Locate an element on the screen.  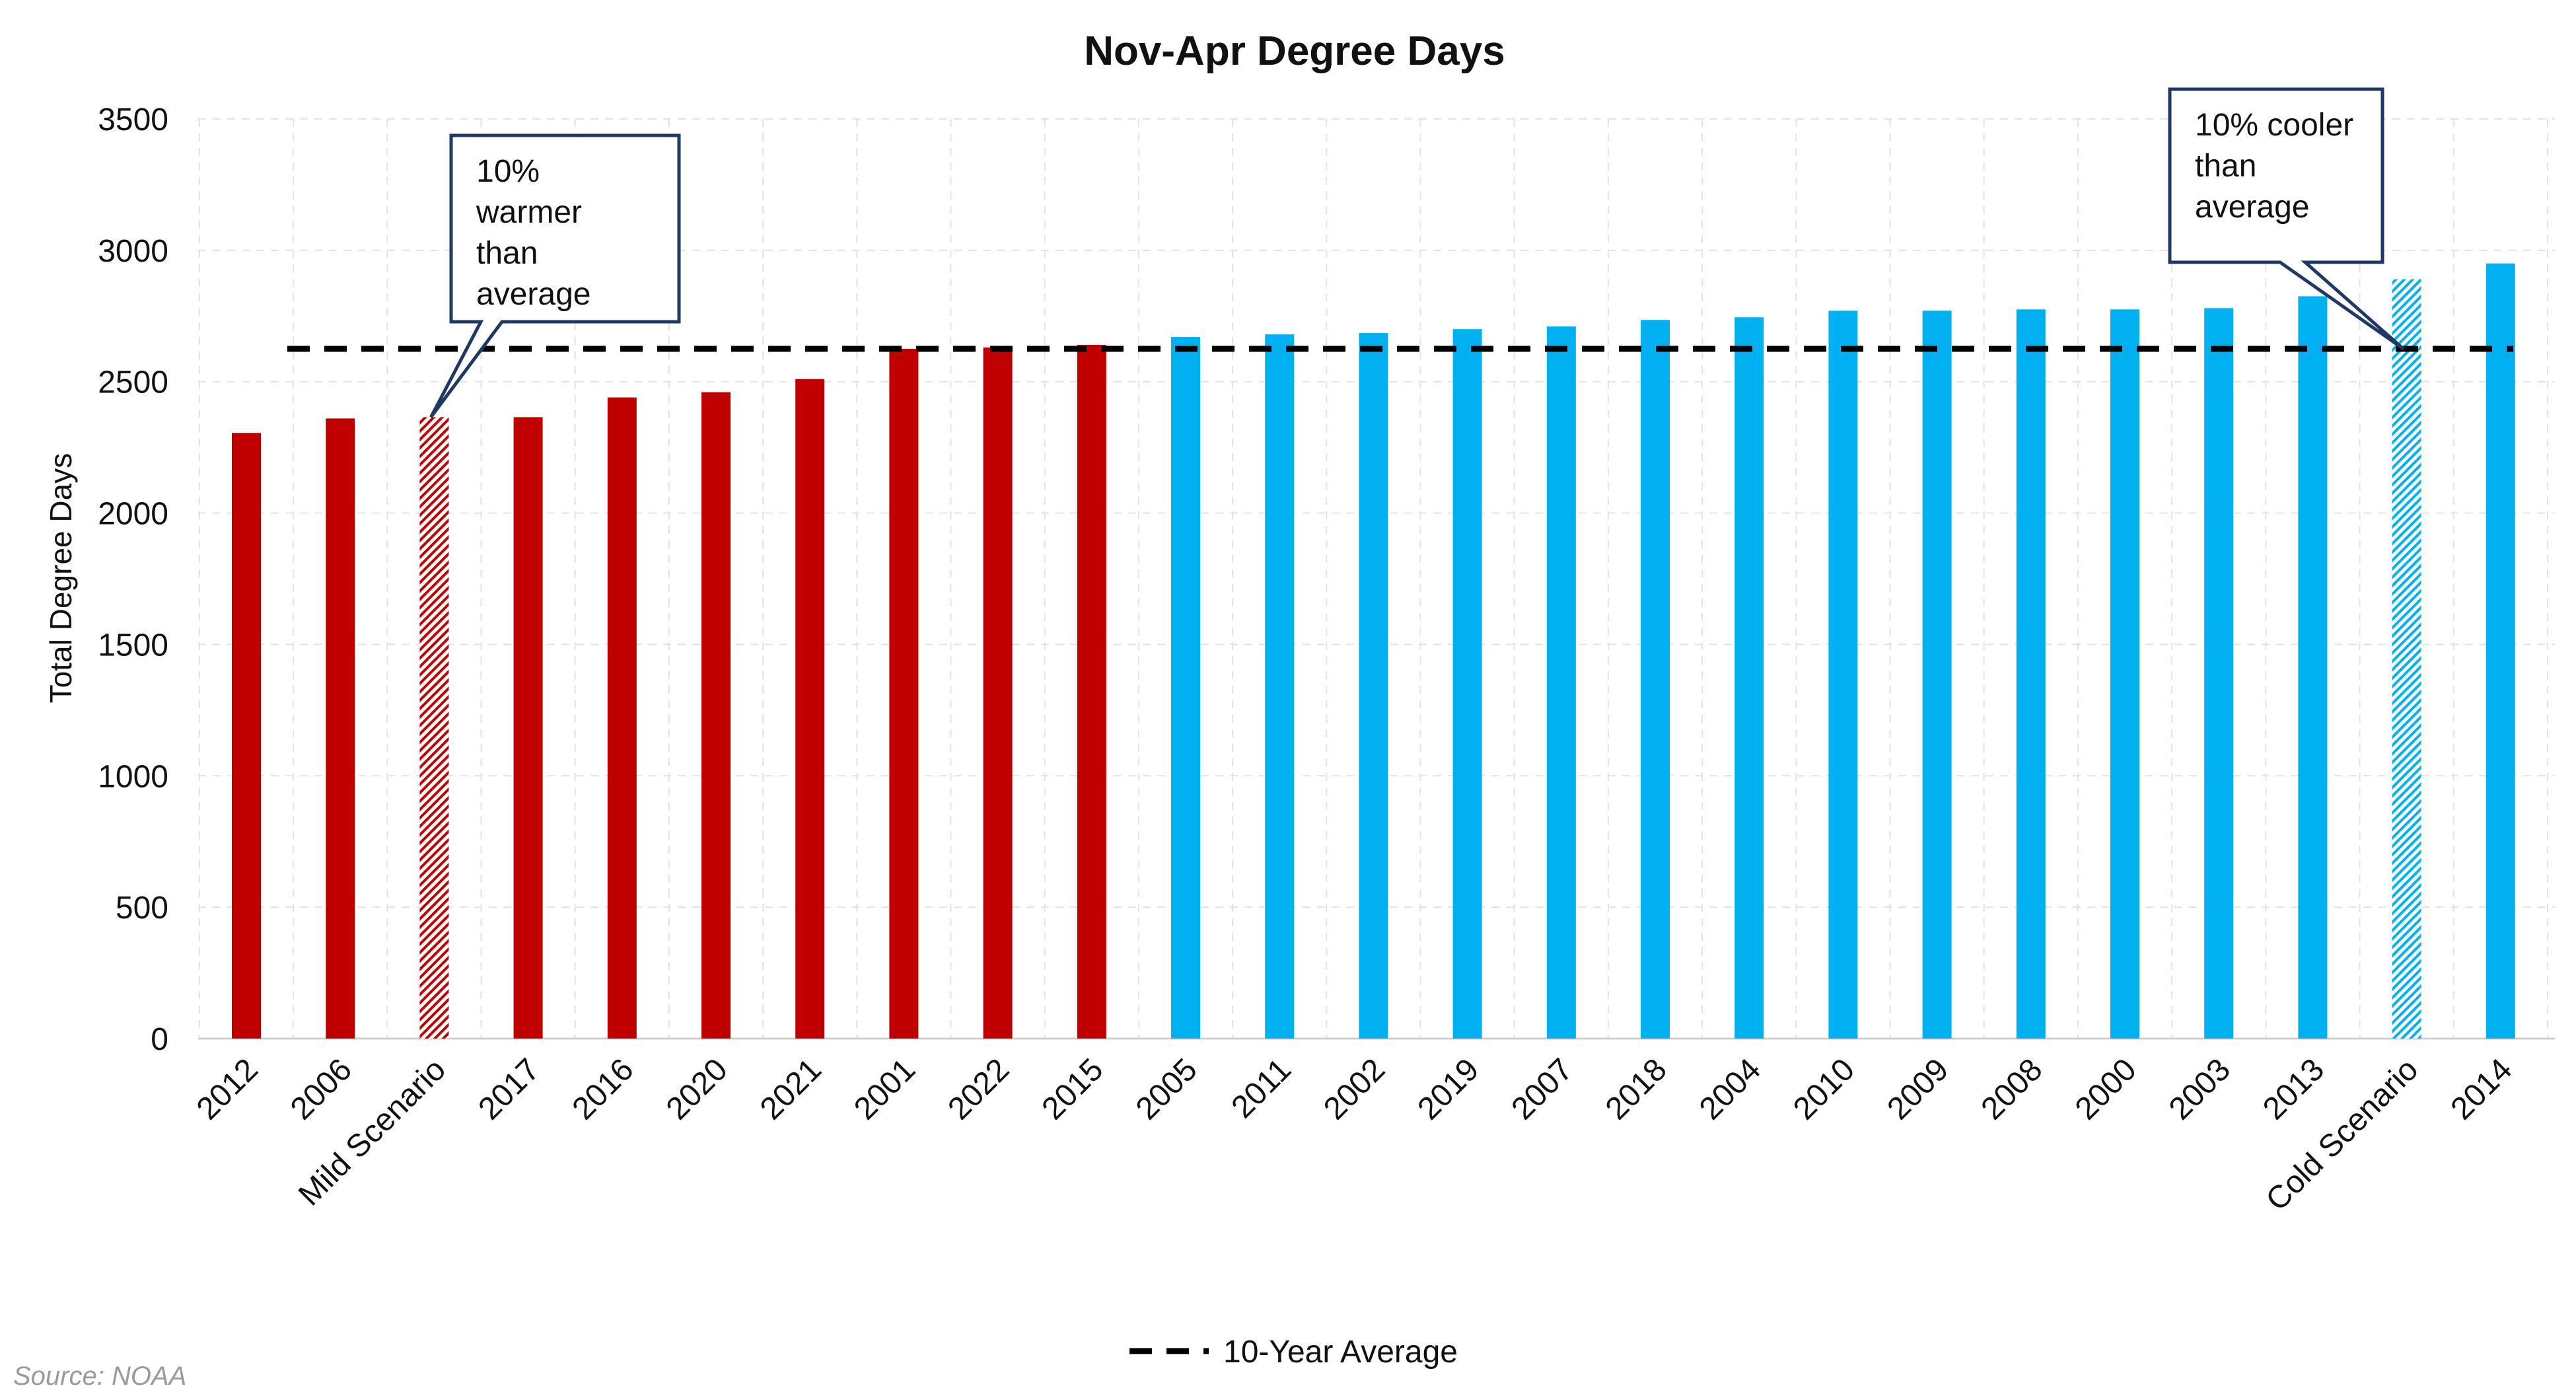
y-tick-label: 2000 is located at coordinates (133, 514).